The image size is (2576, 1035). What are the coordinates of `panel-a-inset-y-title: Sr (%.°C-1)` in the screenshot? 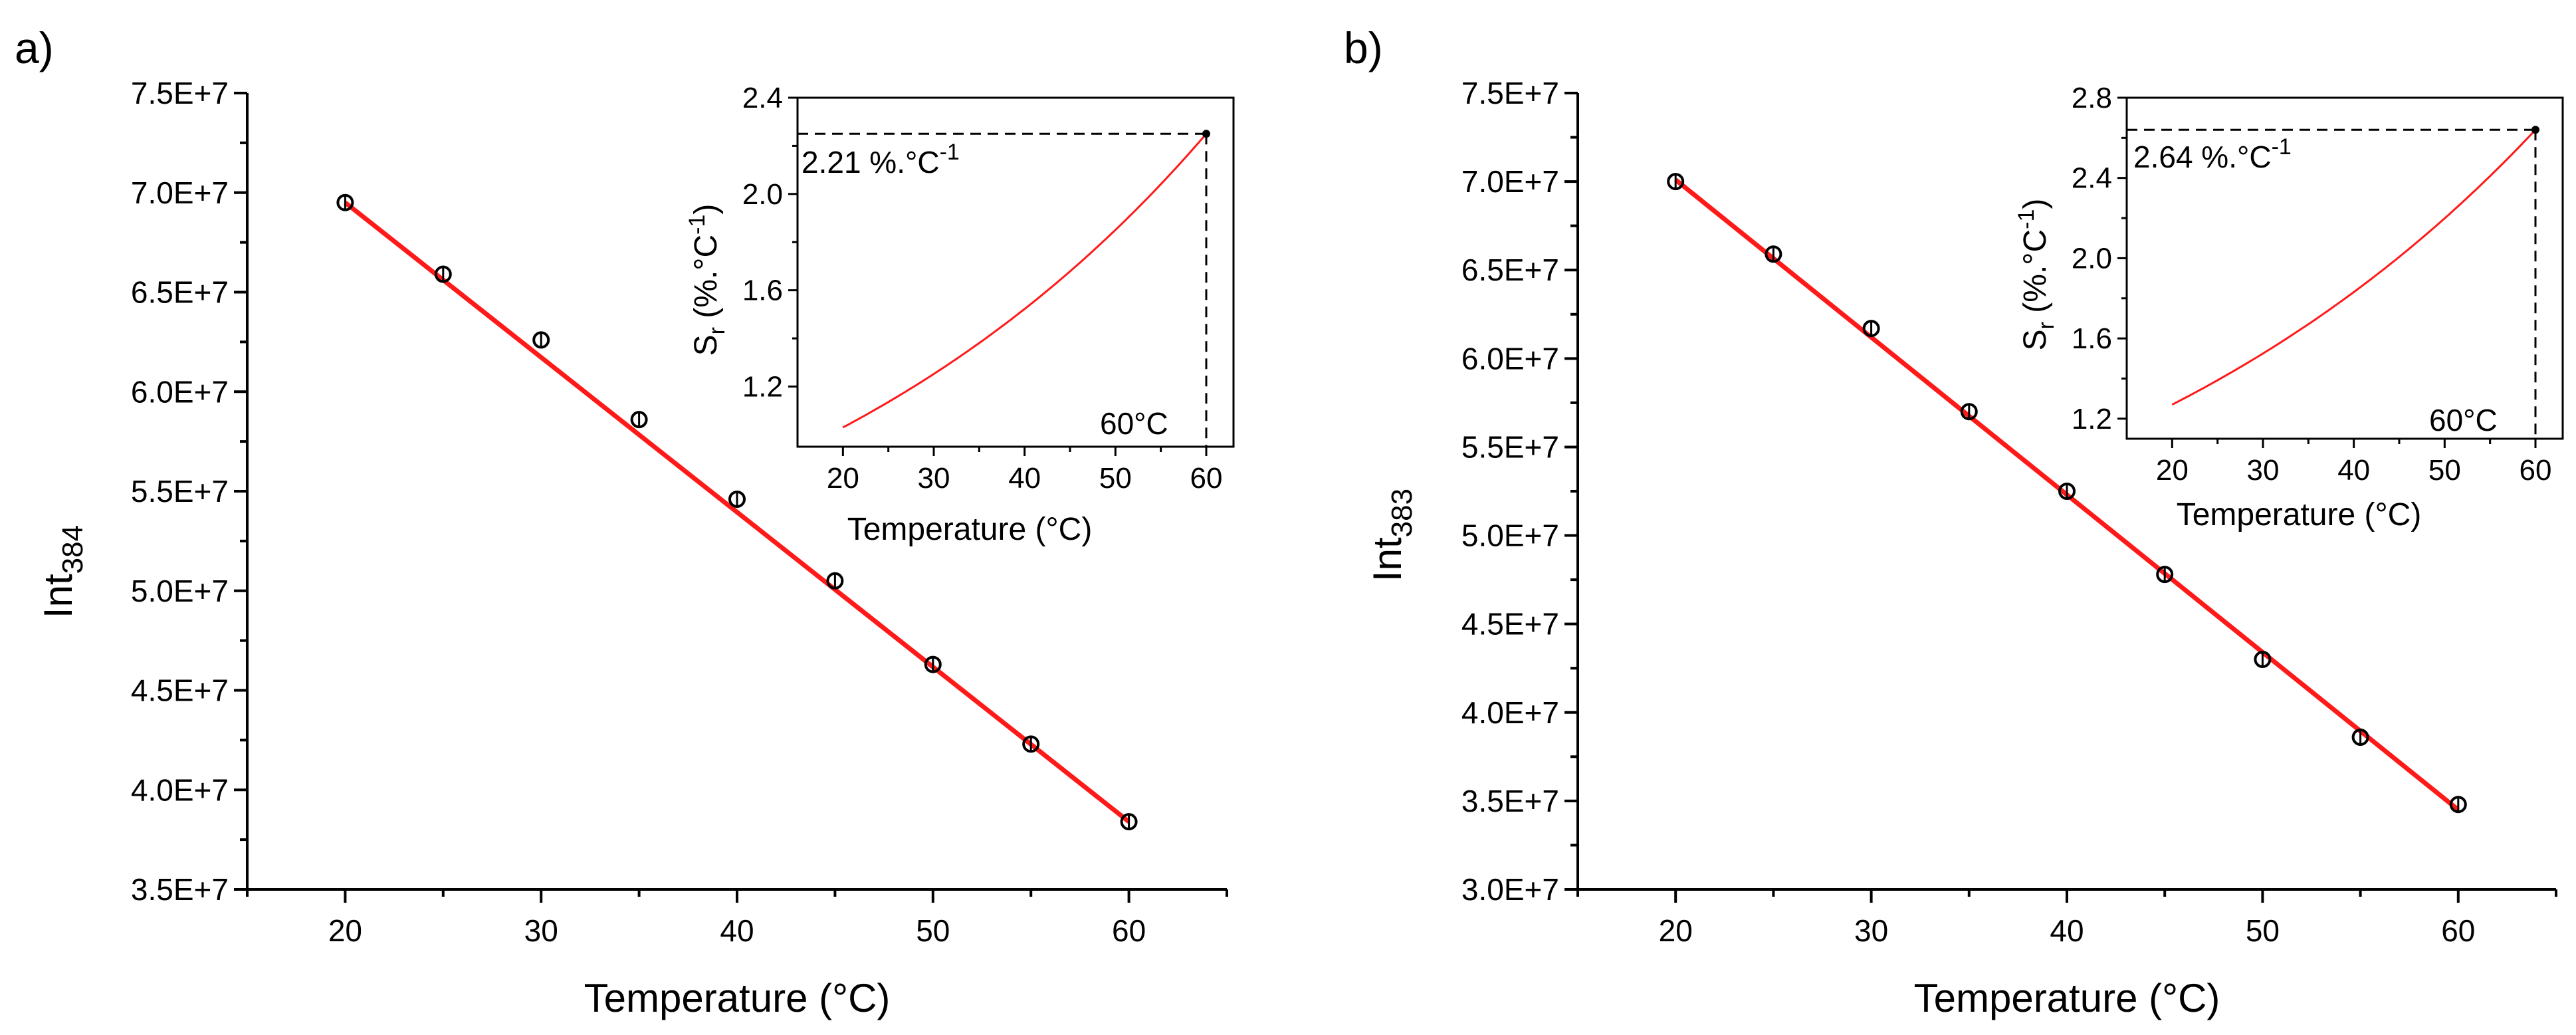 It's located at (707, 280).